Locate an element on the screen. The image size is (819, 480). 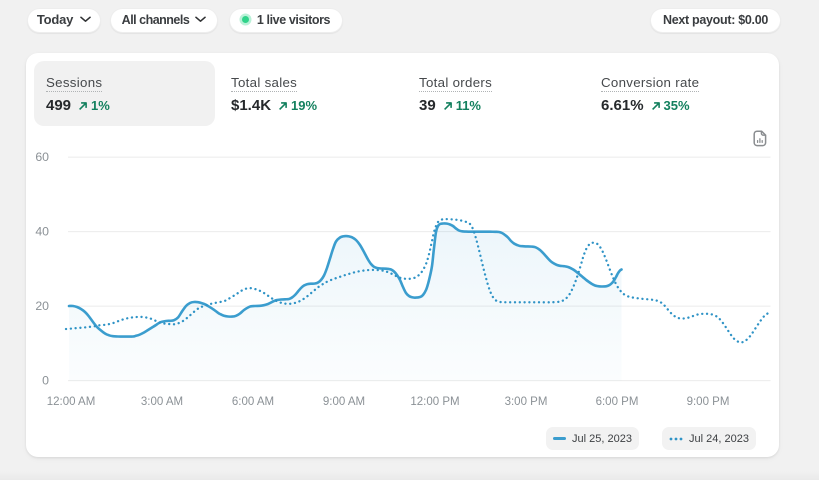
svg-text: 3:00 AM is located at coordinates (162, 402).